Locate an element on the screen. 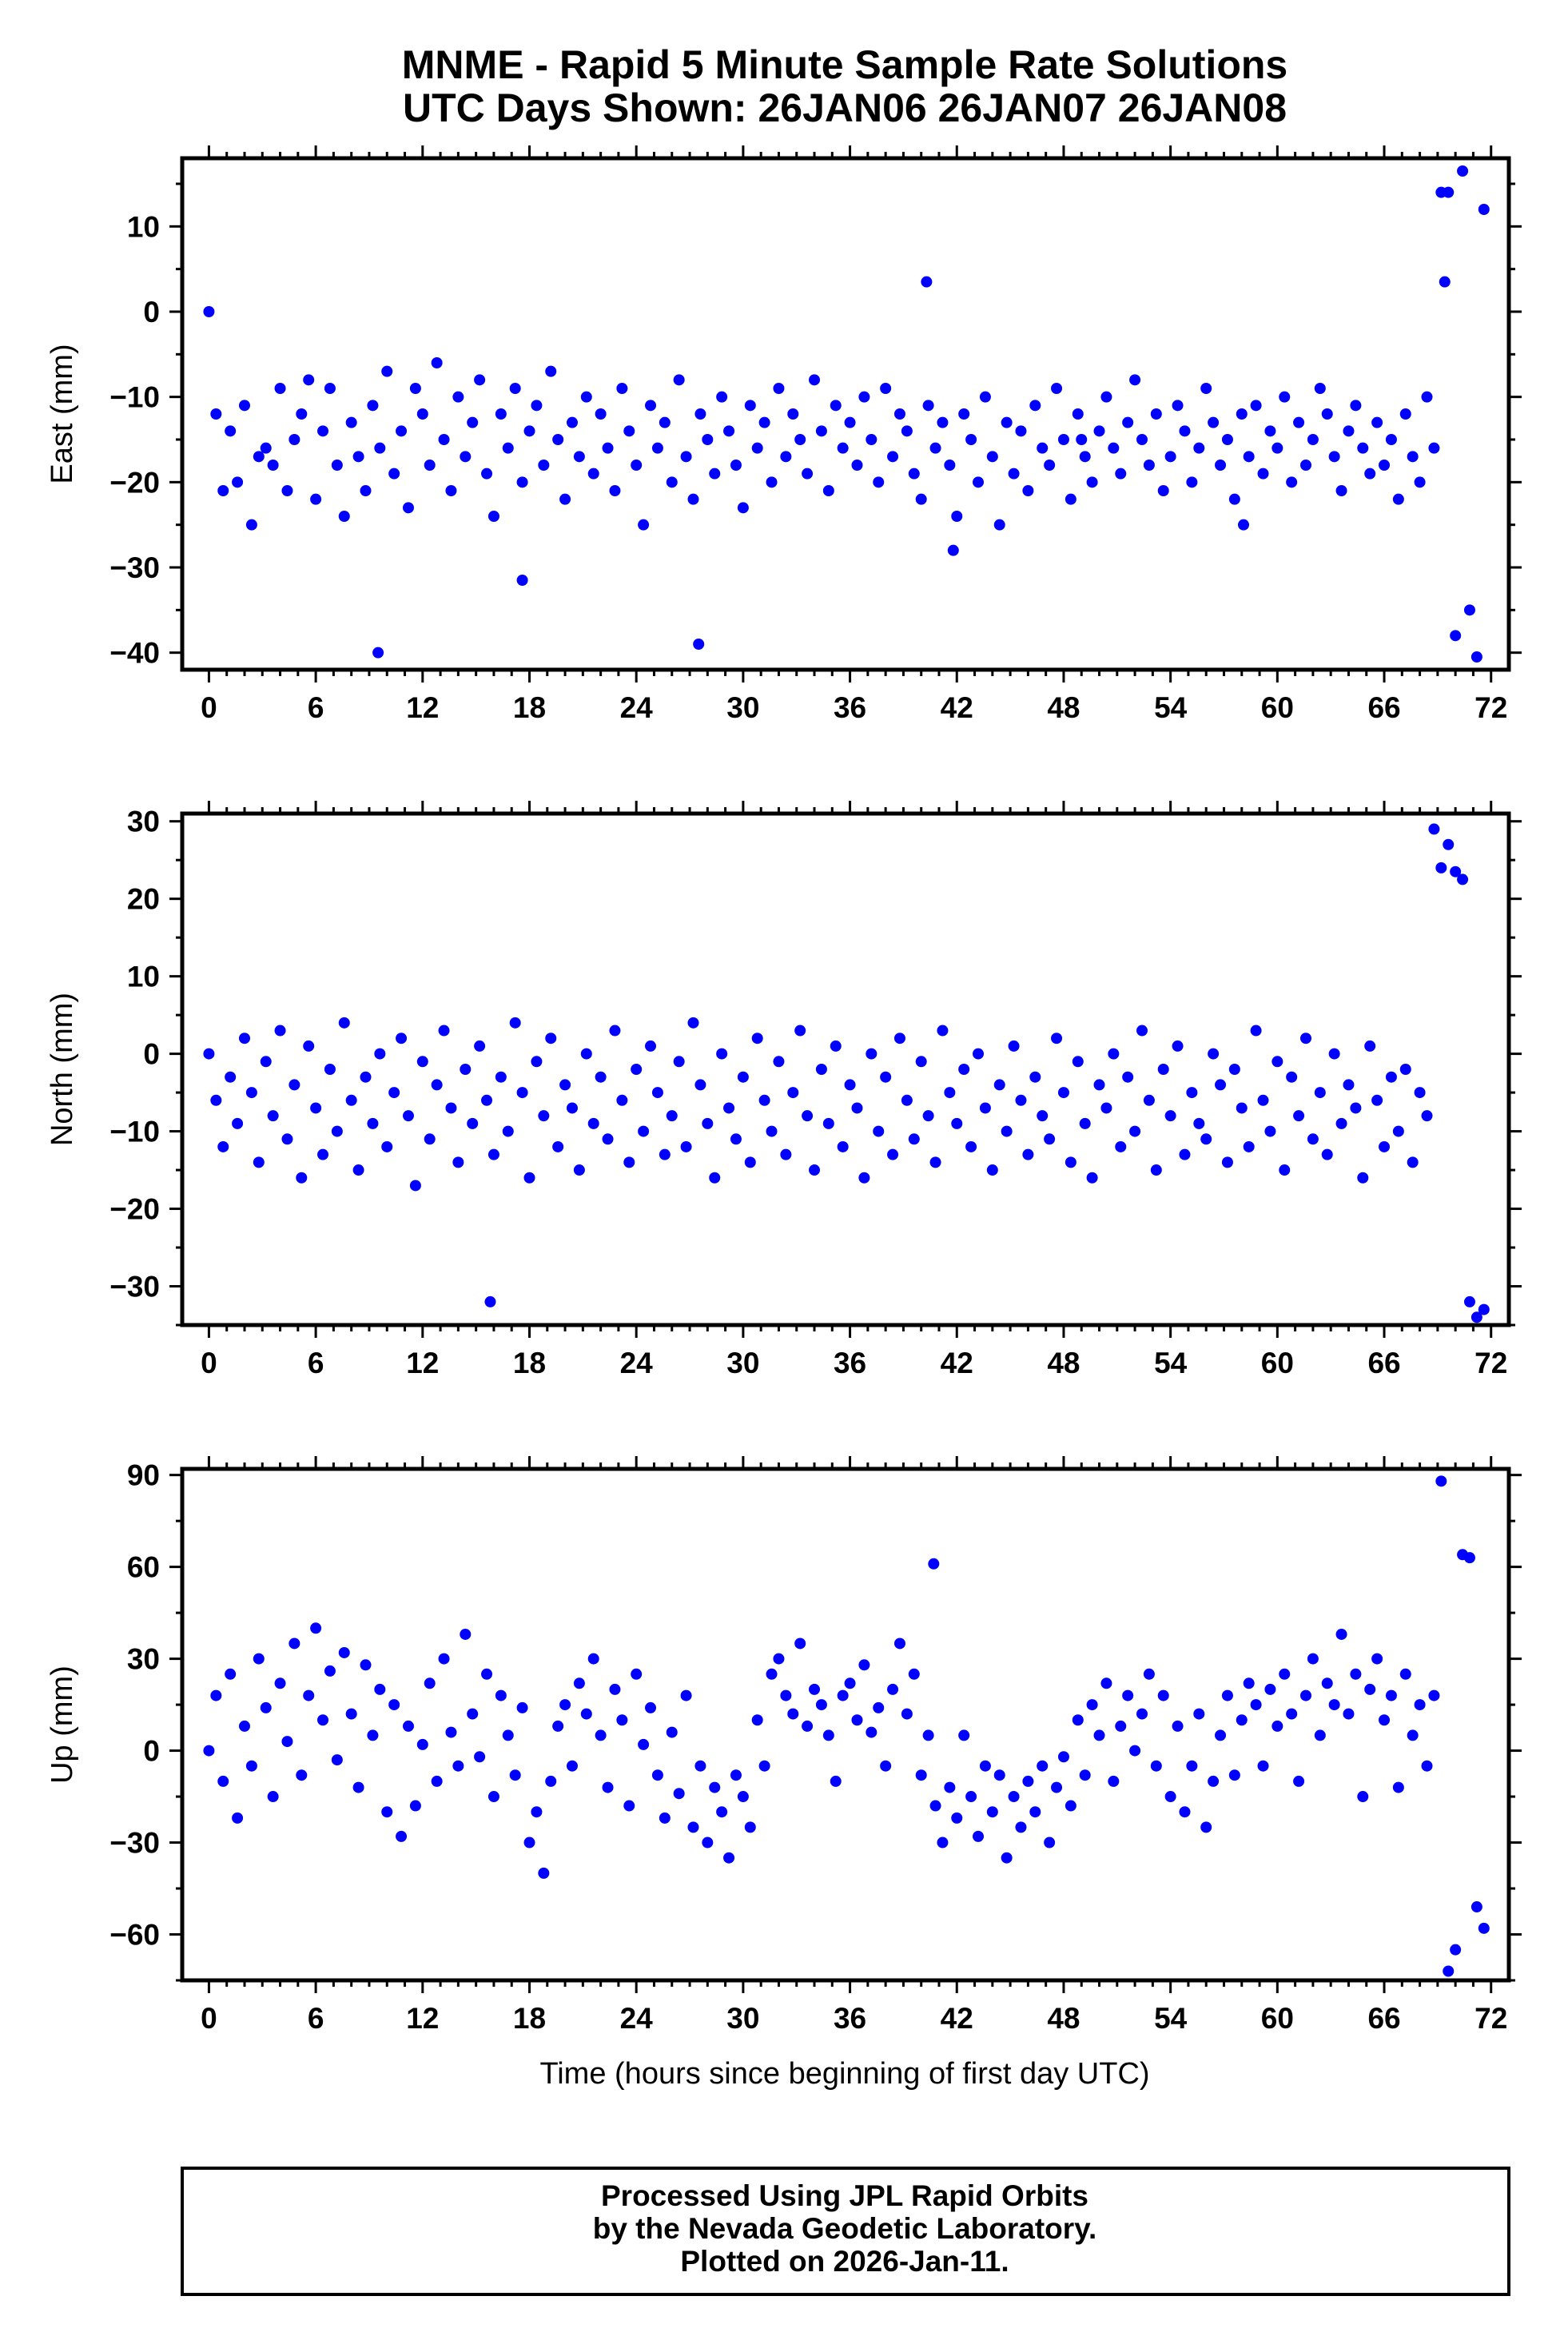  footer-line-2: by the Nevada Geodetic Laboratory. is located at coordinates (845, 2228).